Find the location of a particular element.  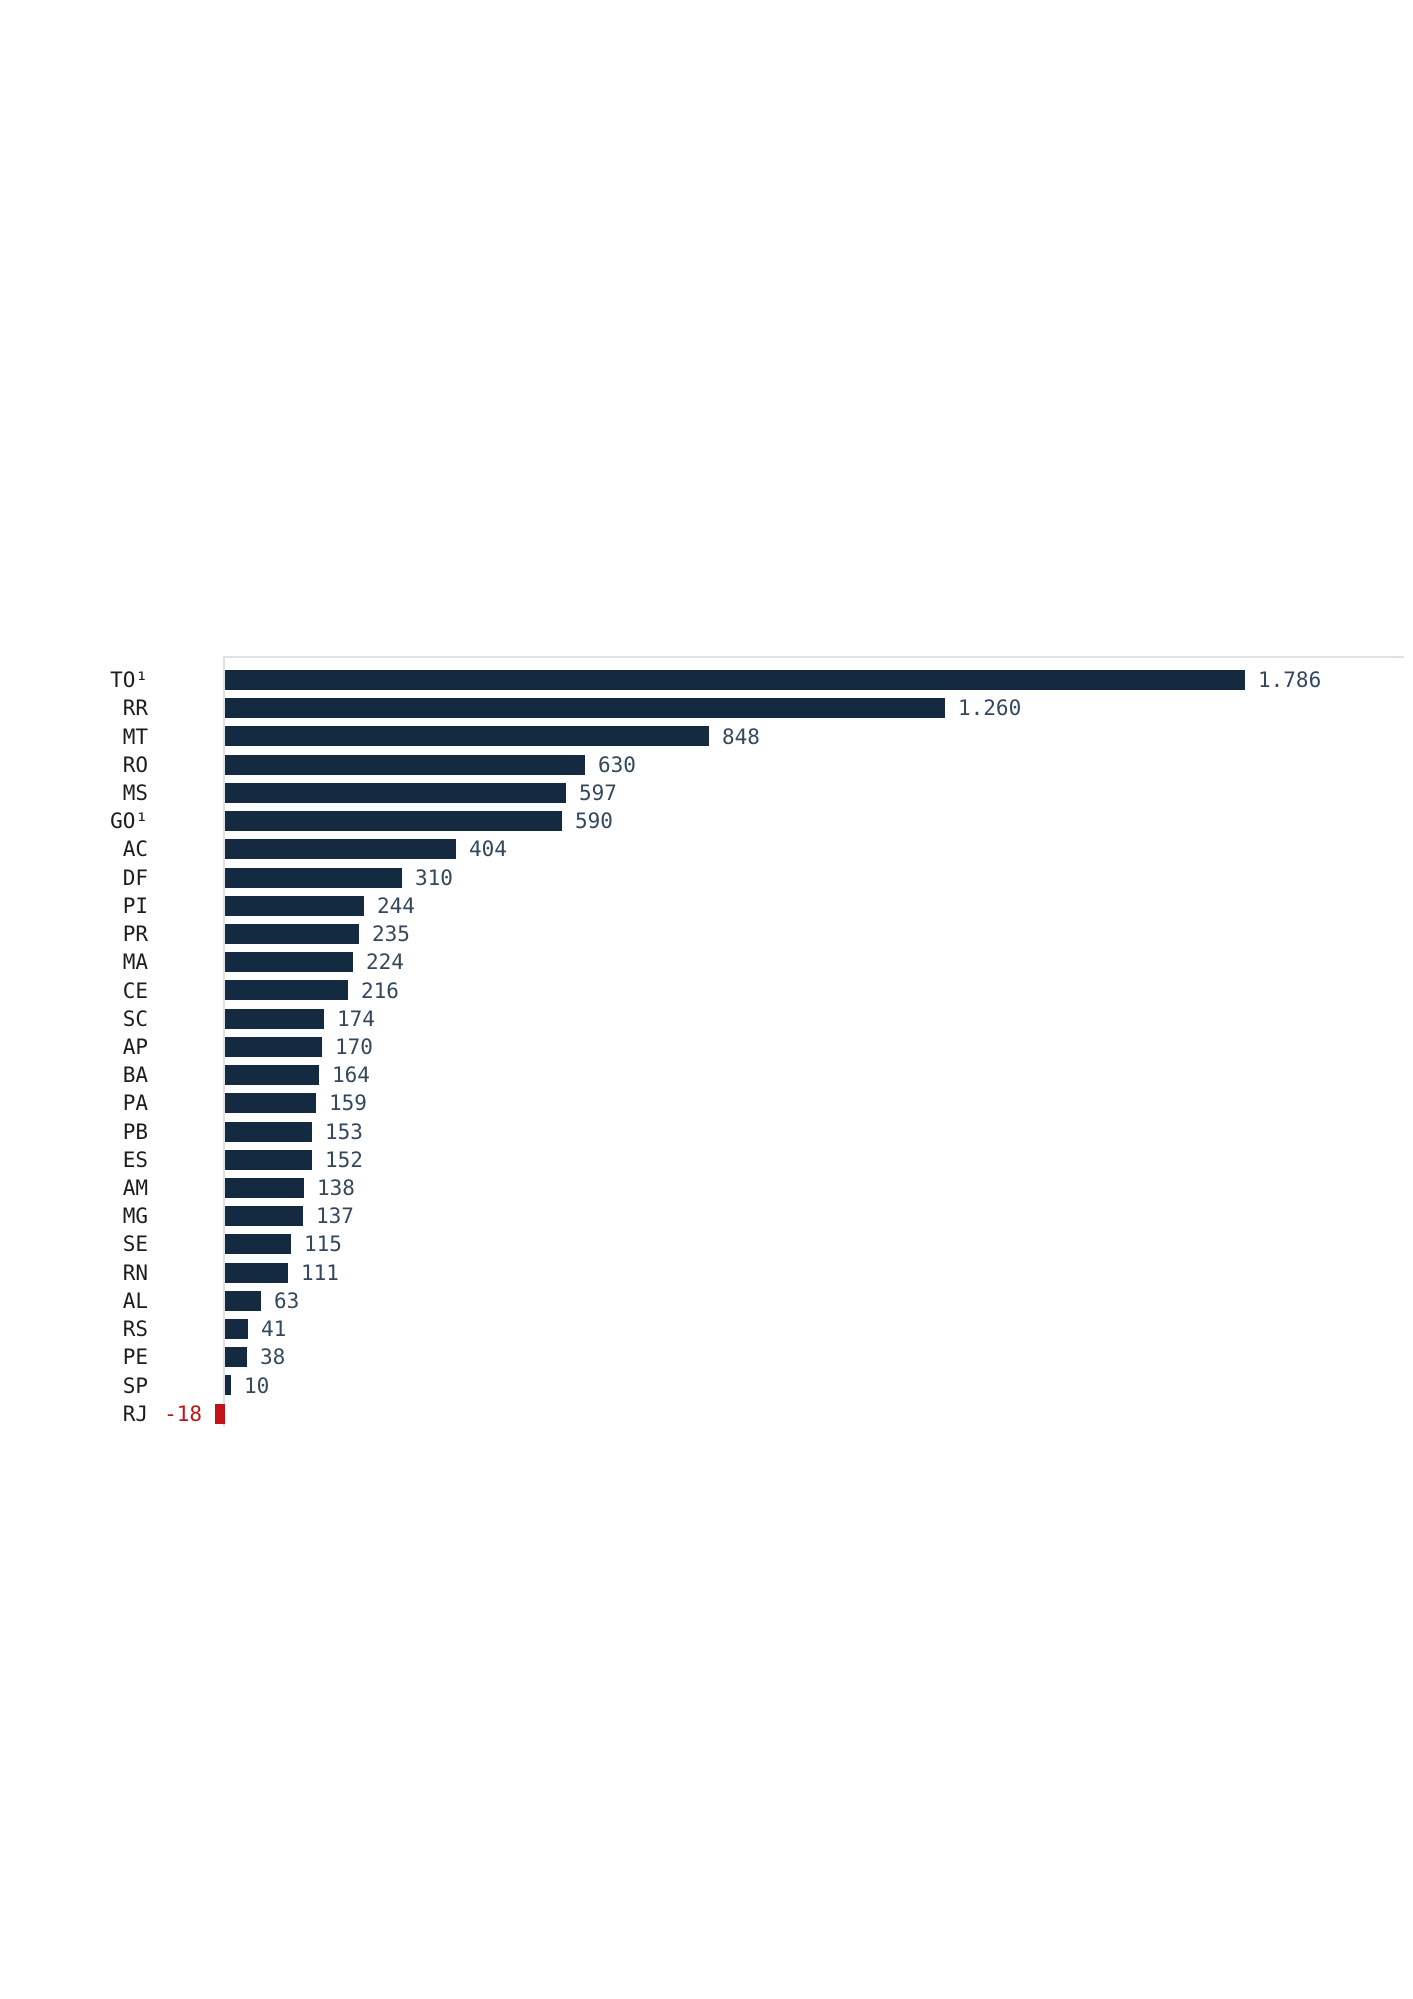

bar-row: MS 597 is located at coordinates (706, 793).